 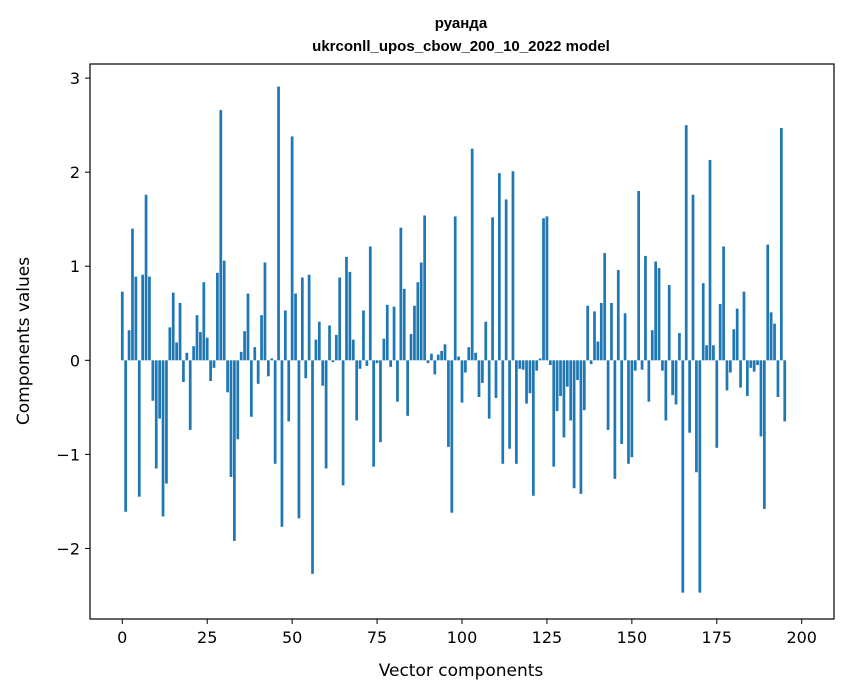 I want to click on x-tick-label-200: 200, so click(x=801, y=637).